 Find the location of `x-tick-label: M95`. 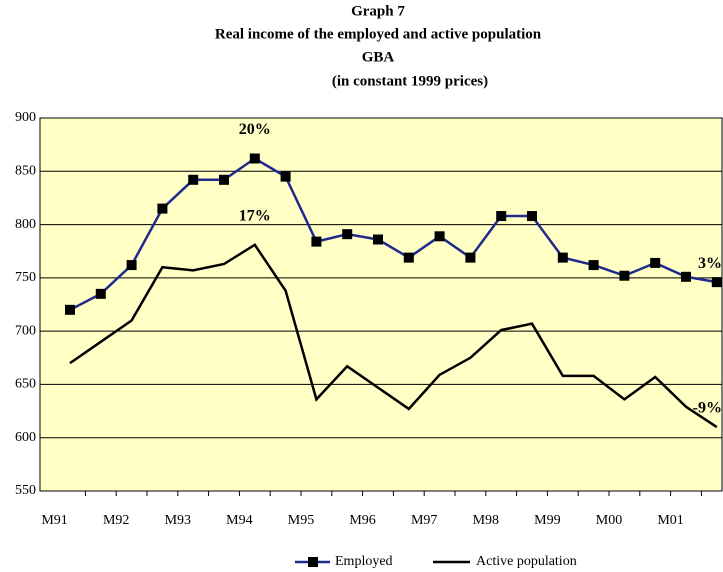

x-tick-label: M95 is located at coordinates (301, 520).